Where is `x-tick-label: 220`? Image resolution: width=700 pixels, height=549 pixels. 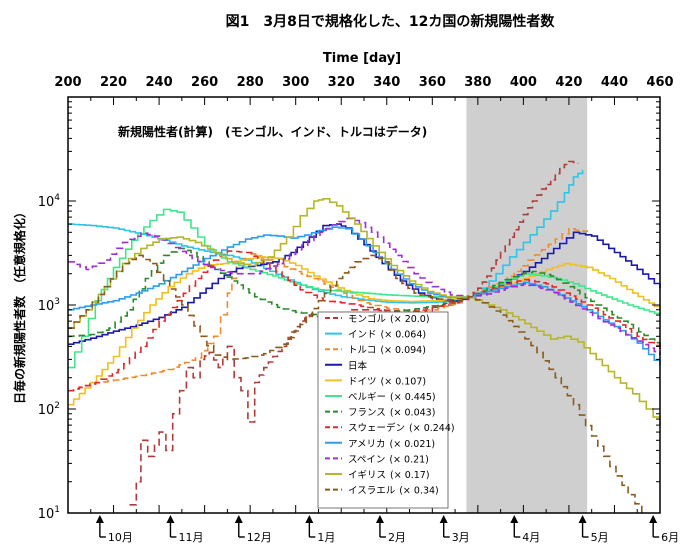
x-tick-label: 220 is located at coordinates (113, 82).